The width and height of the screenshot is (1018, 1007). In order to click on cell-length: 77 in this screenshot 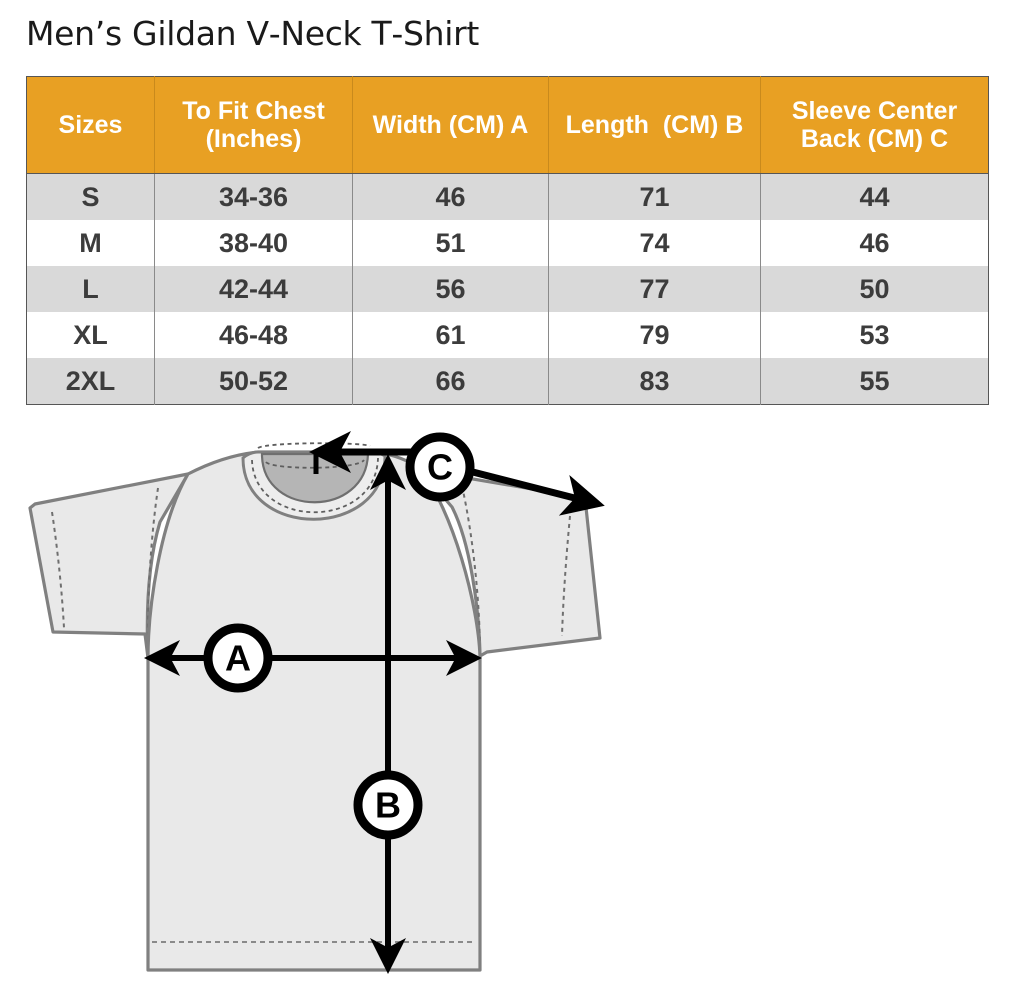, I will do `click(654, 289)`.